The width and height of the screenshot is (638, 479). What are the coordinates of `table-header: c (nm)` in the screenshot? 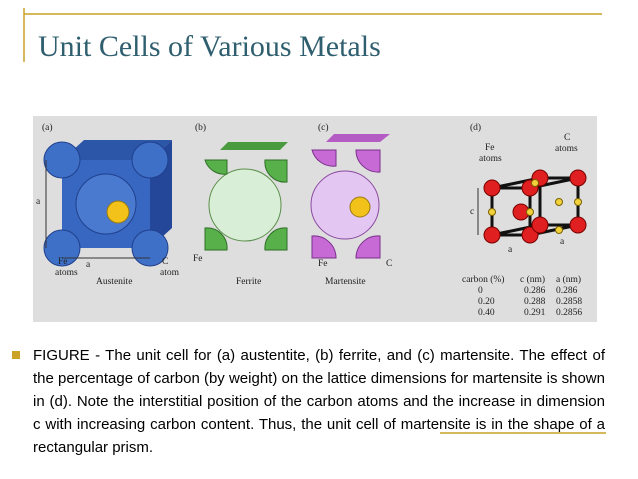 It's located at (532, 279).